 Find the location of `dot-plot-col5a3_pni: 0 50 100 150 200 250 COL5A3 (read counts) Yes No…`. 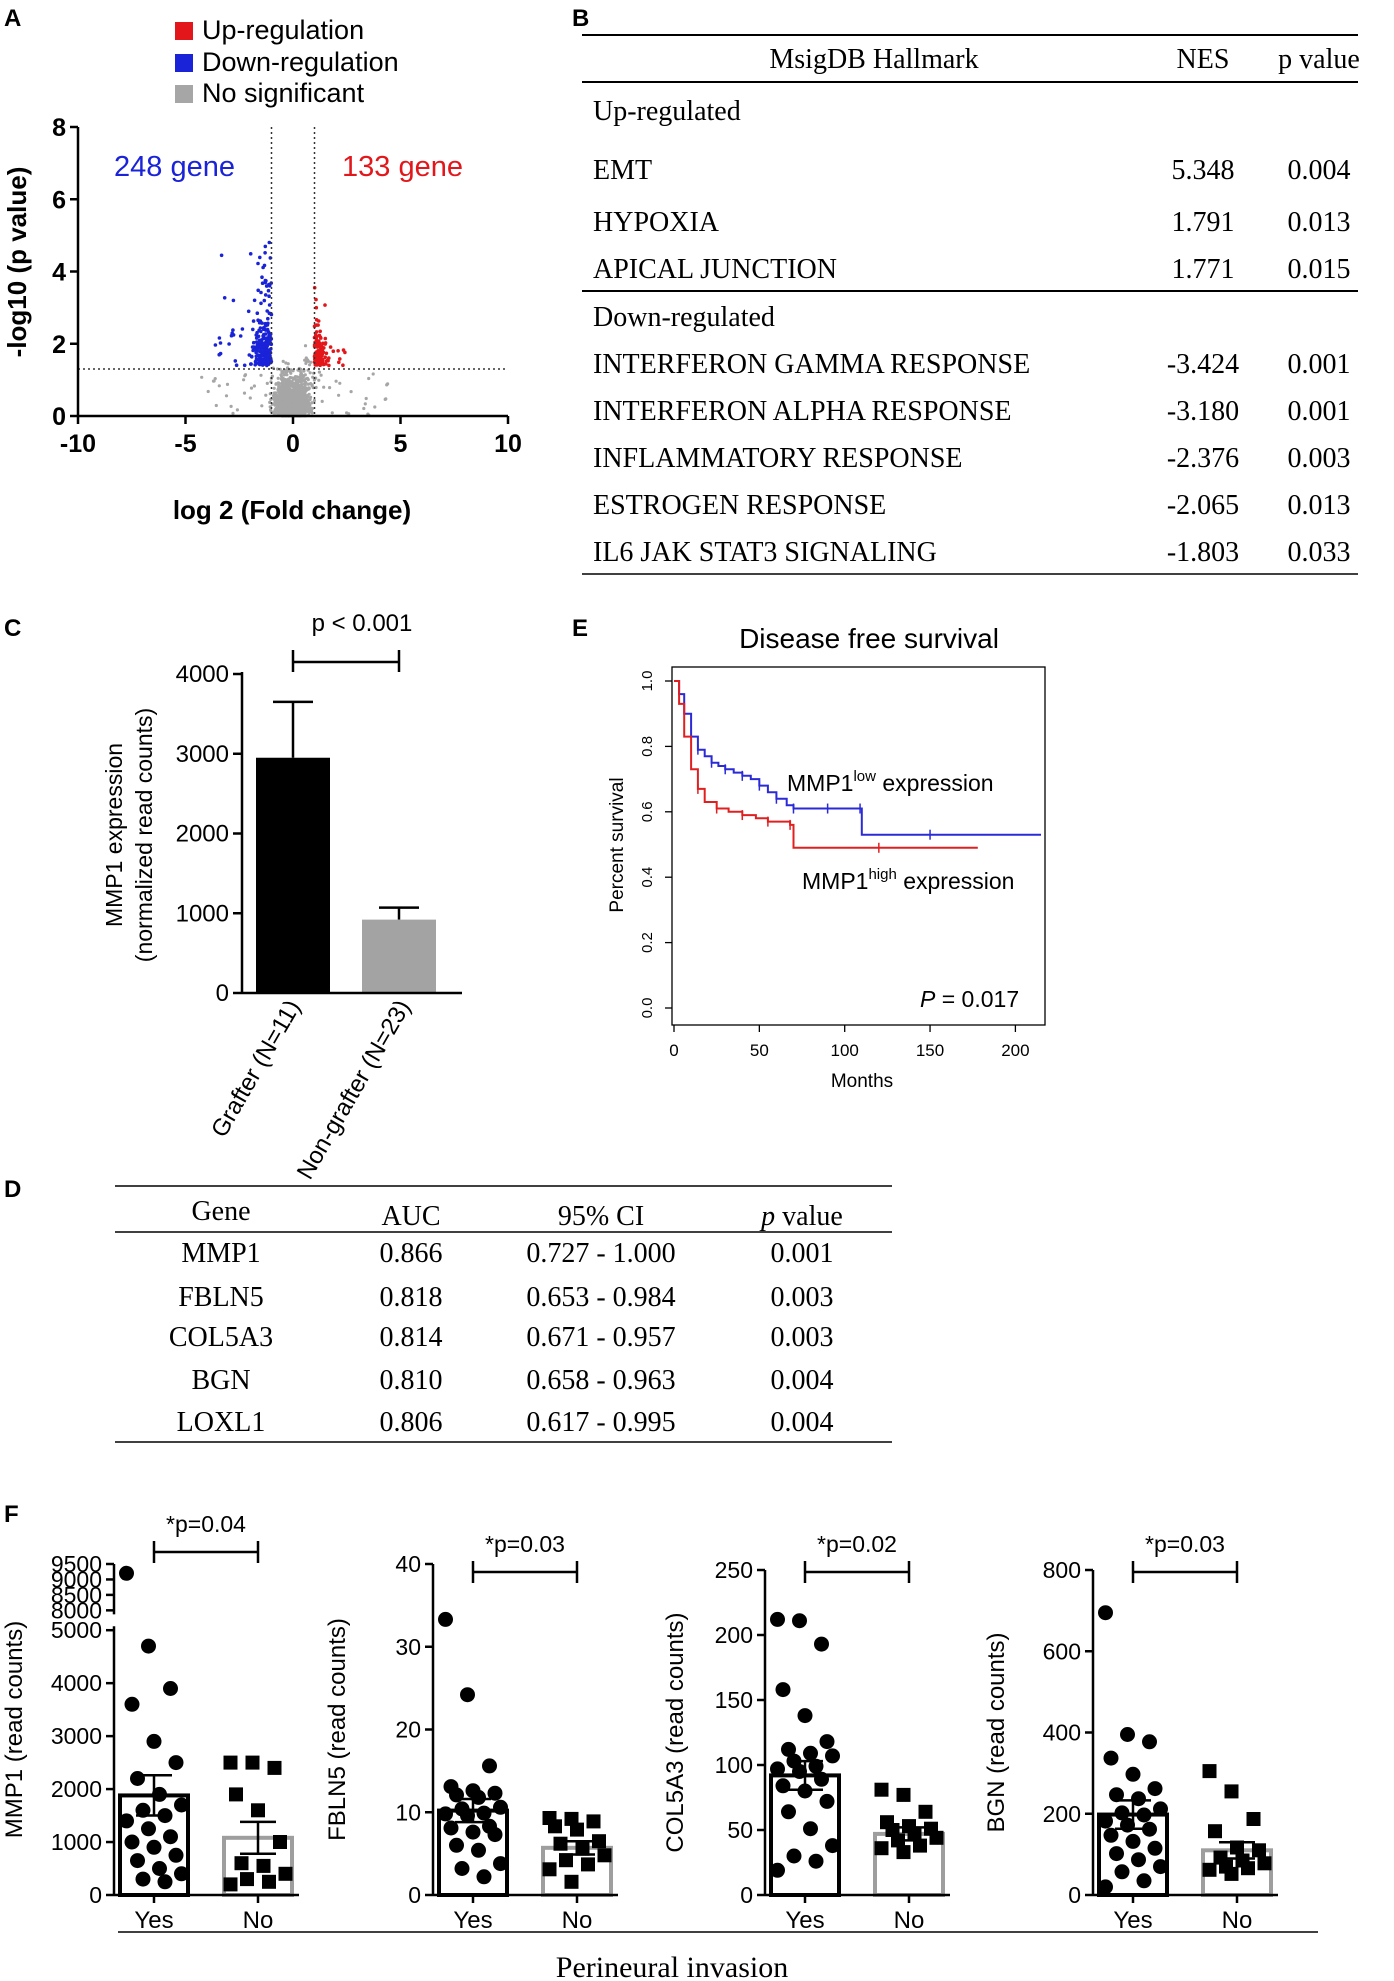

dot-plot-col5a3_pni: 0 50 100 150 200 250 COL5A3 (read counts) Yes No… is located at coordinates (806, 1732).